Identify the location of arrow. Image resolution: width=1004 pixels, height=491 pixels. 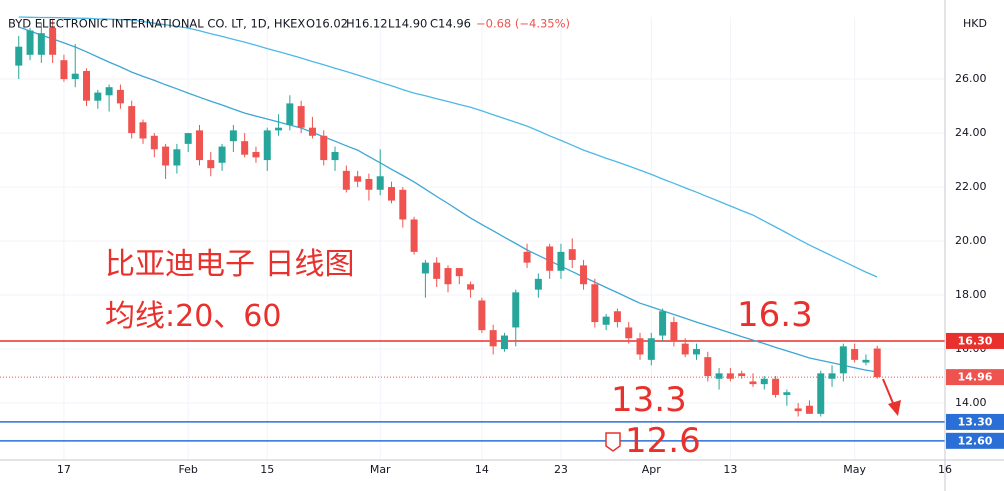
(891, 397).